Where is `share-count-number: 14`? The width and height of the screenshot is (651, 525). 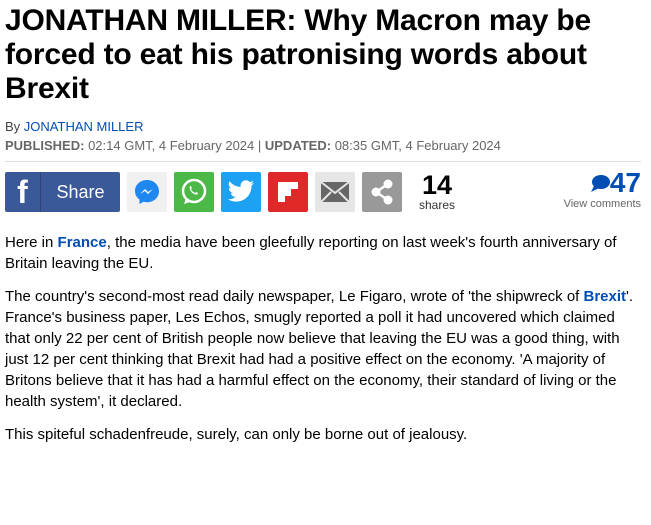 share-count-number: 14 is located at coordinates (437, 185).